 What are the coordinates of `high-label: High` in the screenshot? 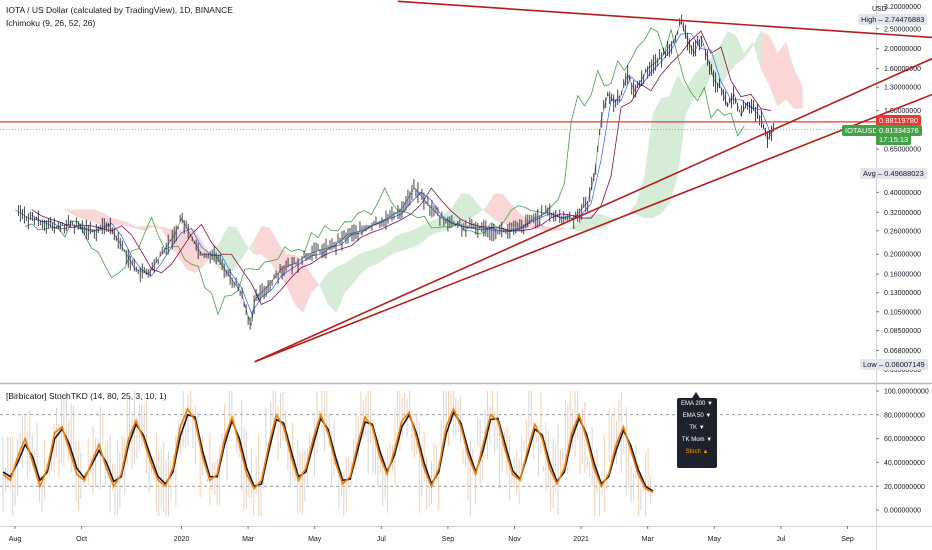 It's located at (869, 19).